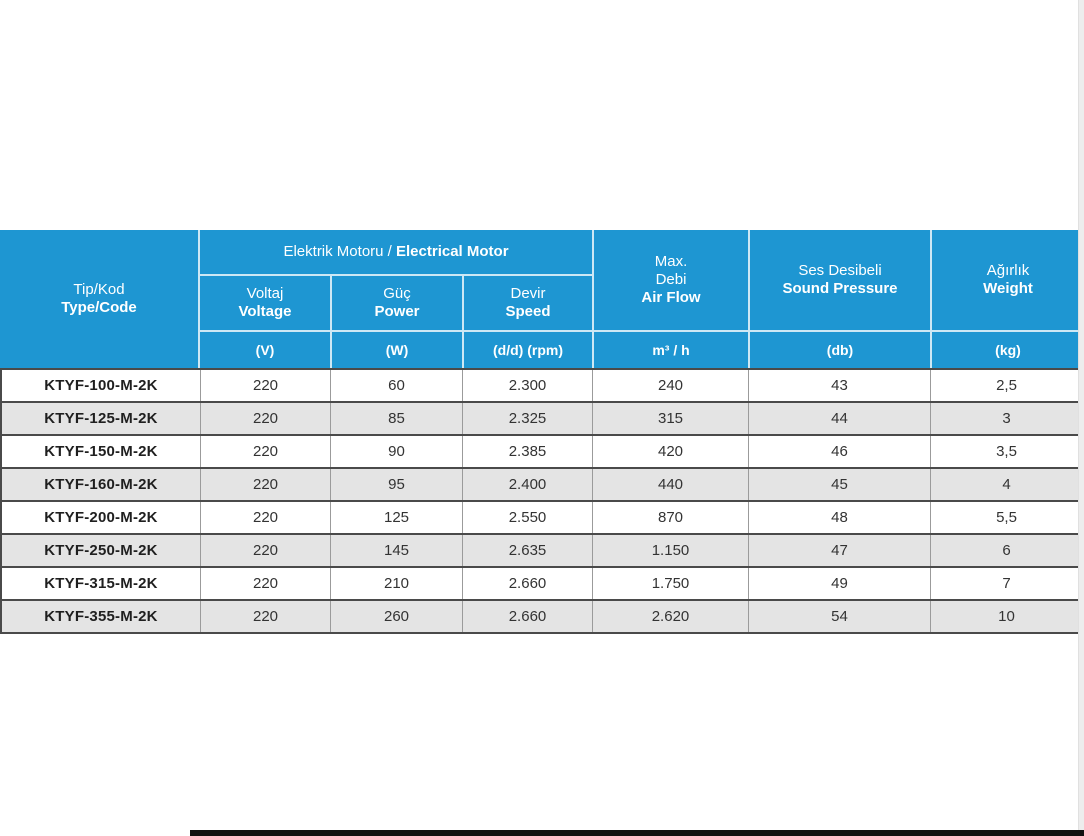 This screenshot has width=1084, height=836. I want to click on header-speed-tr: Devir, so click(528, 293).